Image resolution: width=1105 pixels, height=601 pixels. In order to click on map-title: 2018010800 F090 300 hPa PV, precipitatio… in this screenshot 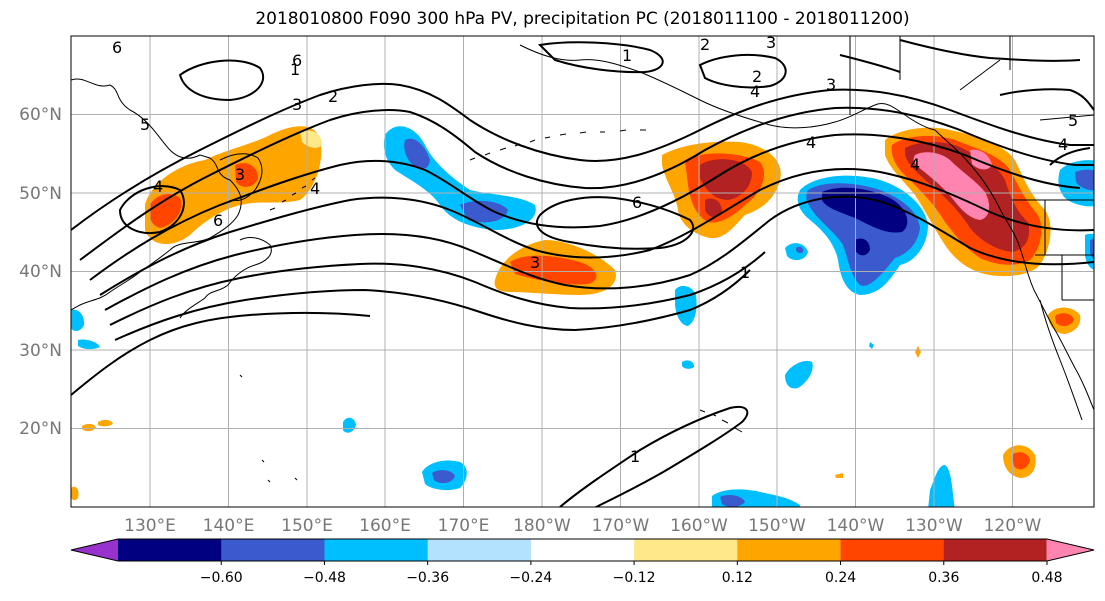, I will do `click(582, 19)`.